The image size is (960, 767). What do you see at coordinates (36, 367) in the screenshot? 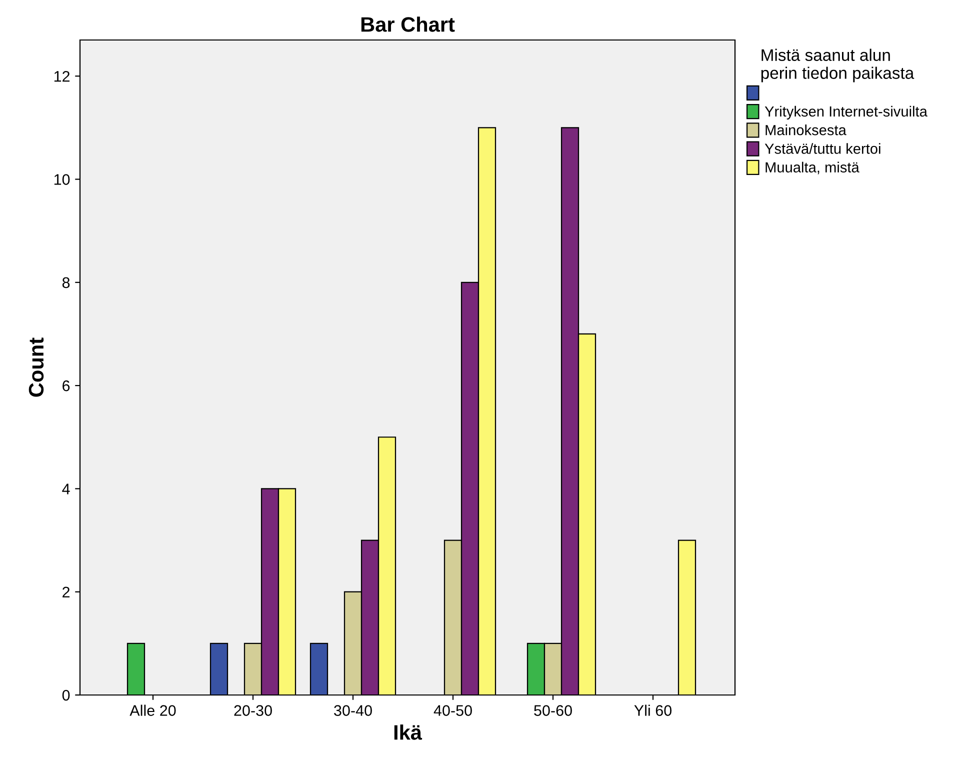
I see `y-axis-title: Count` at bounding box center [36, 367].